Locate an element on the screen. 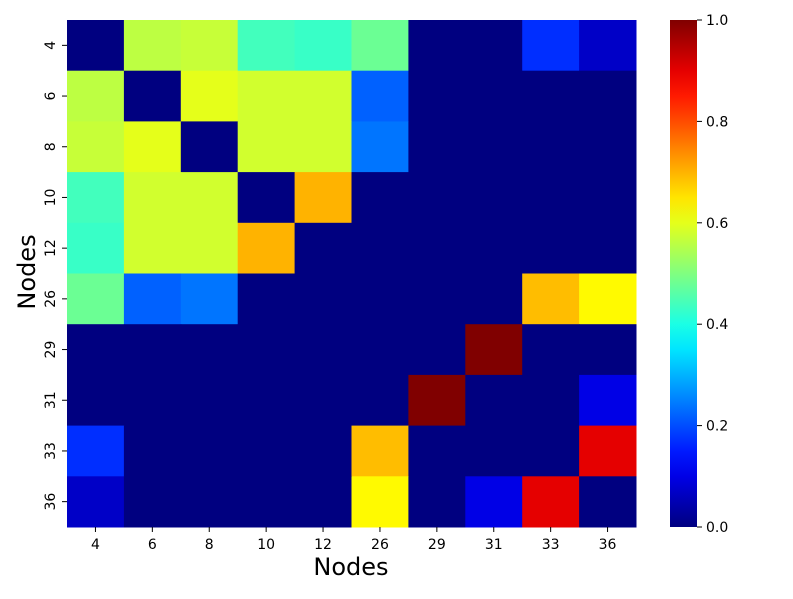 The height and width of the screenshot is (599, 793). colorbar-tick-label: 1.0 is located at coordinates (717, 21).